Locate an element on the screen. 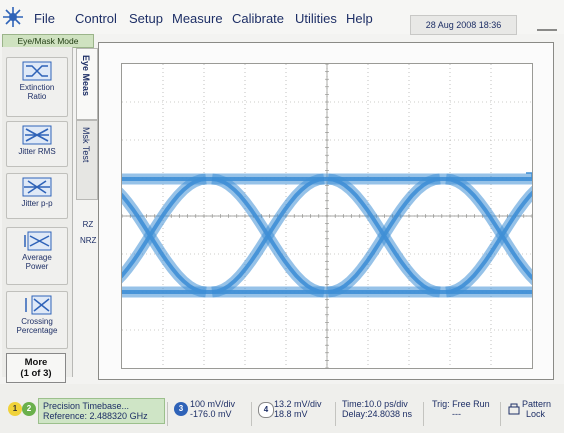 This screenshot has width=564, height=433. average-power-label-1: Average is located at coordinates (37, 257).